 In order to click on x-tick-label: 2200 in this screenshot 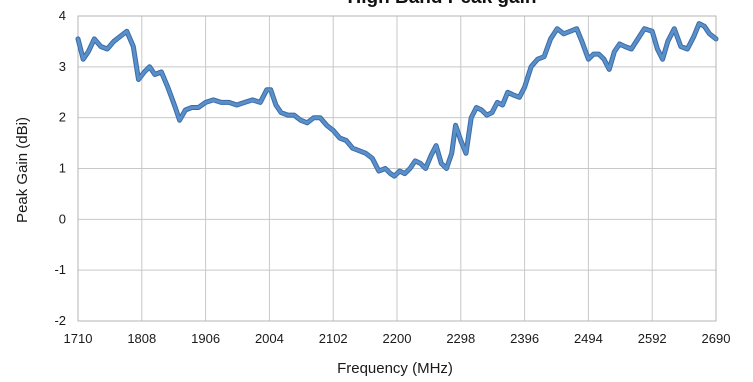, I will do `click(397, 338)`.